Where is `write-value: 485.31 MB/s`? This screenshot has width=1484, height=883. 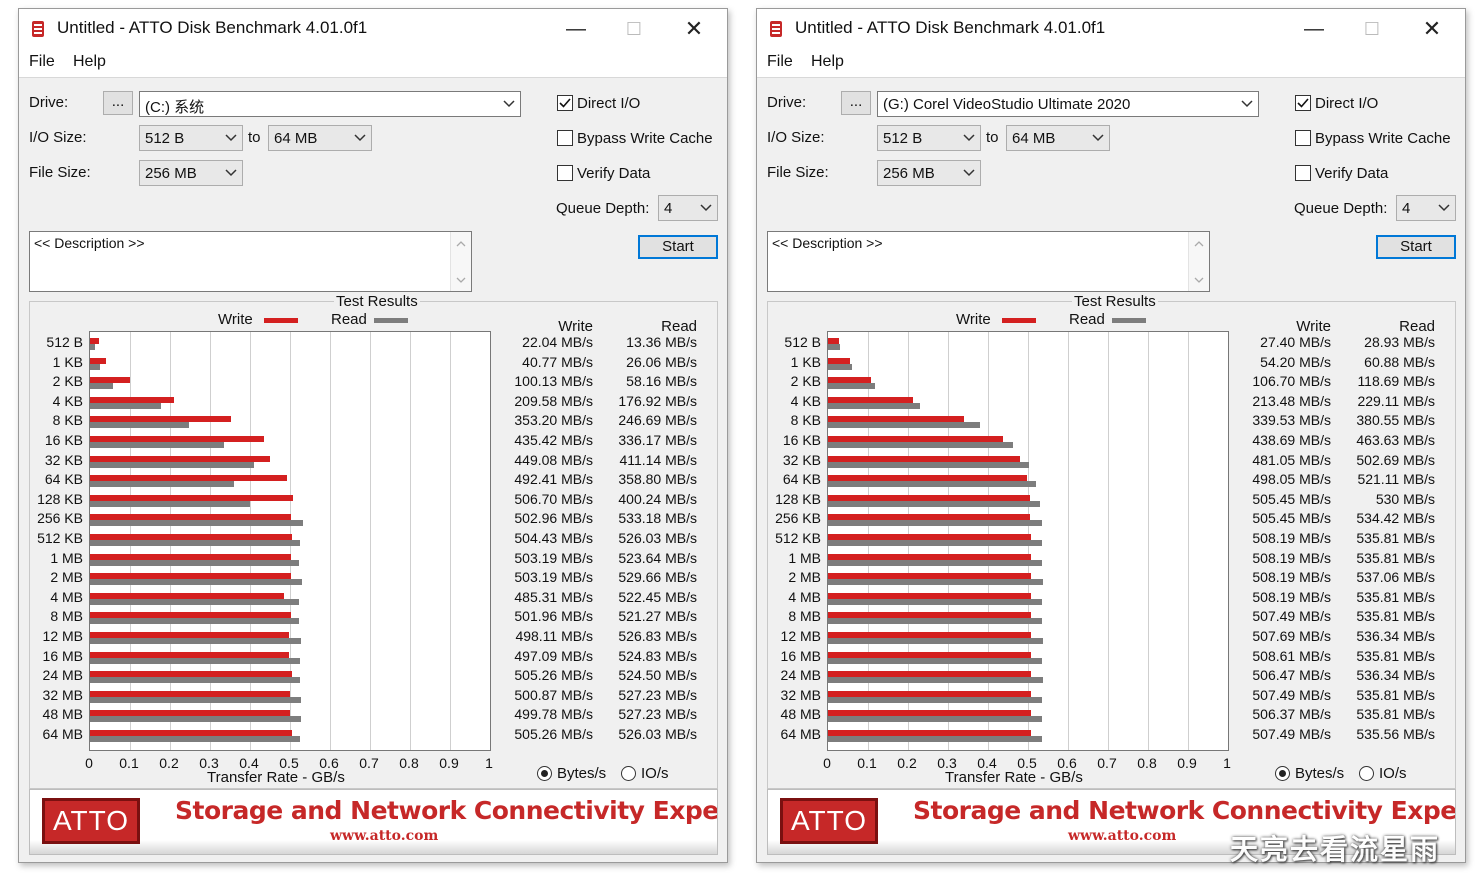 write-value: 485.31 MB/s is located at coordinates (553, 596).